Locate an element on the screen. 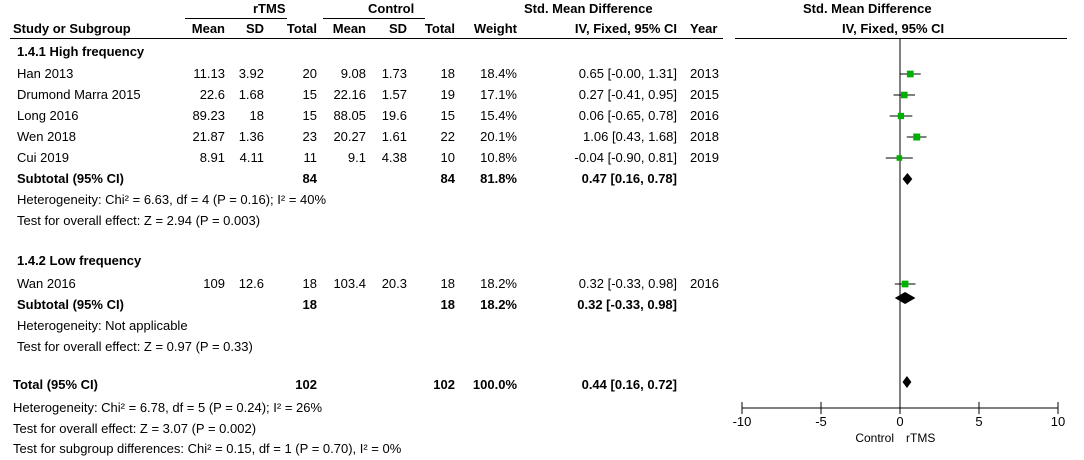 The width and height of the screenshot is (1084, 460). ci: 0.06 [-0.65, 0.78] is located at coordinates (627, 115).